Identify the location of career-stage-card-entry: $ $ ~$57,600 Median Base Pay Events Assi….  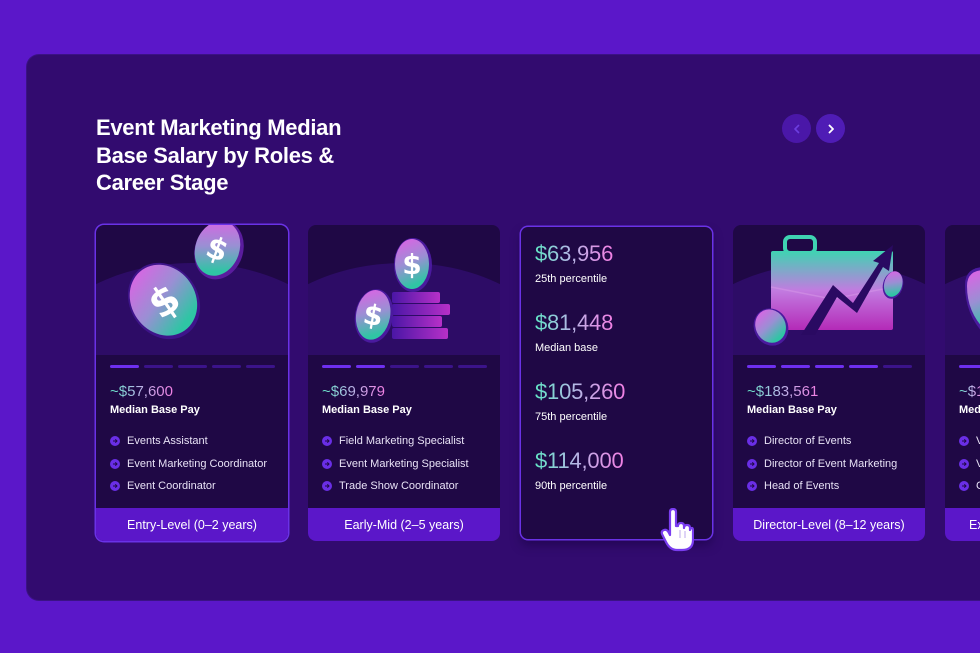
(192, 383).